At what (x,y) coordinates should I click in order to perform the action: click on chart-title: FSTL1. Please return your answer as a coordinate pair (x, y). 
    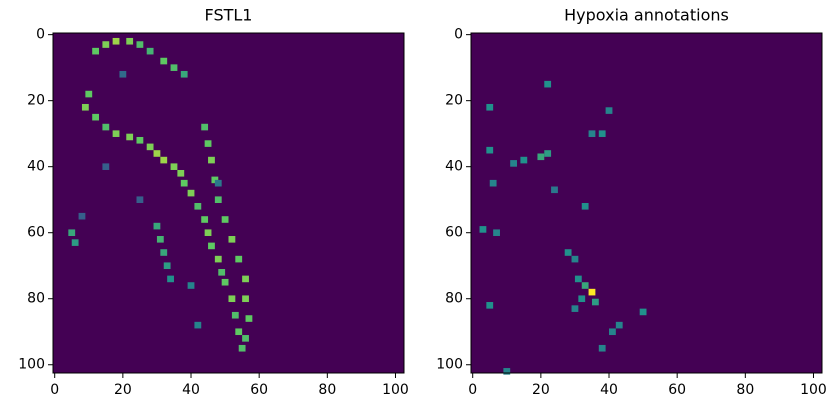
    Looking at the image, I should click on (229, 15).